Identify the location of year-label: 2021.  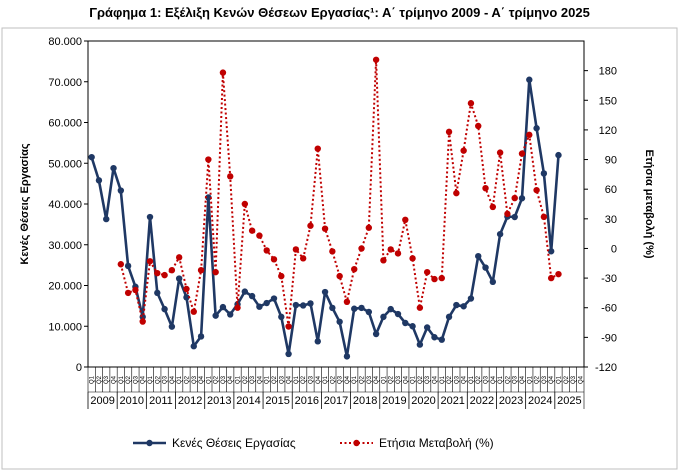
(452, 401).